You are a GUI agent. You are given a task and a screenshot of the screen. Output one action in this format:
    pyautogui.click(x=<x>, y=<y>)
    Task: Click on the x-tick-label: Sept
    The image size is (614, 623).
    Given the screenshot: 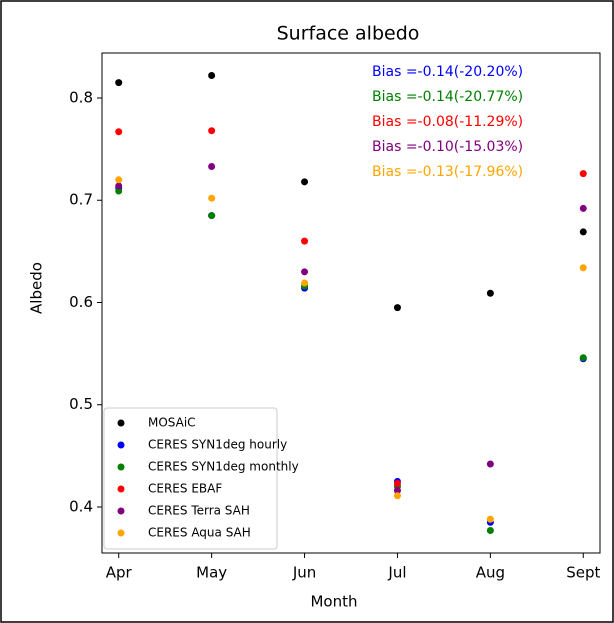 What is the action you would take?
    pyautogui.click(x=583, y=573)
    